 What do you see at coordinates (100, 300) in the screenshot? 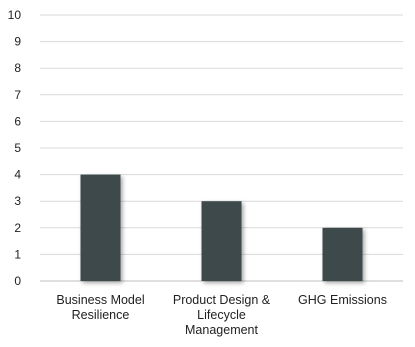
I see `x-category-label-line: Business Model` at bounding box center [100, 300].